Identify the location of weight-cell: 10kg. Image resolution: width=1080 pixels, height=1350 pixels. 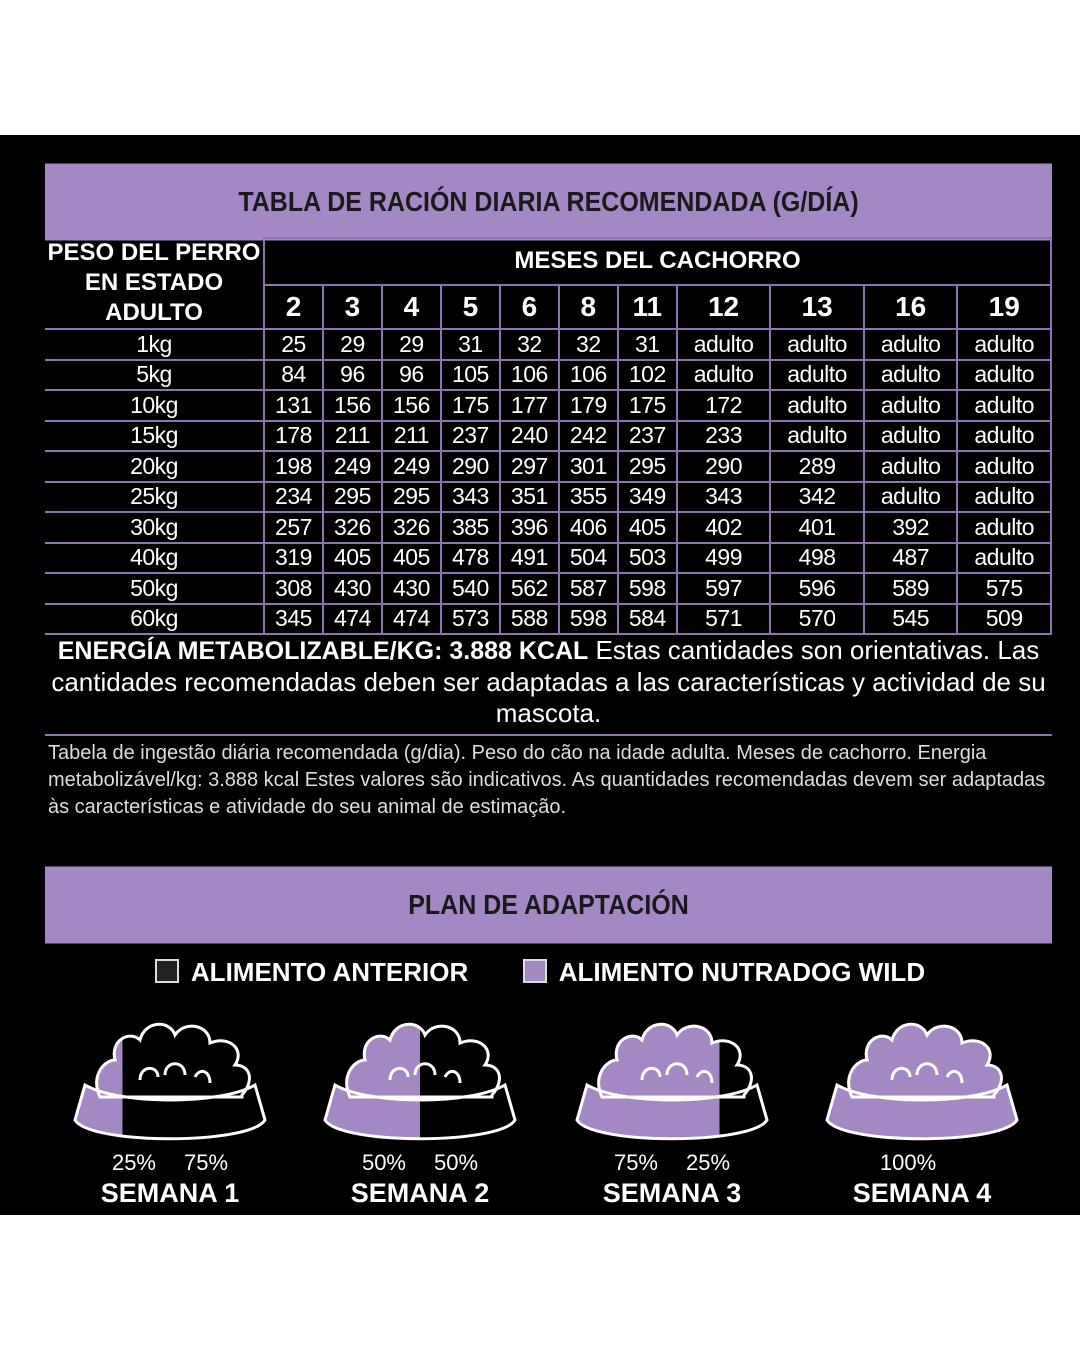
(155, 405).